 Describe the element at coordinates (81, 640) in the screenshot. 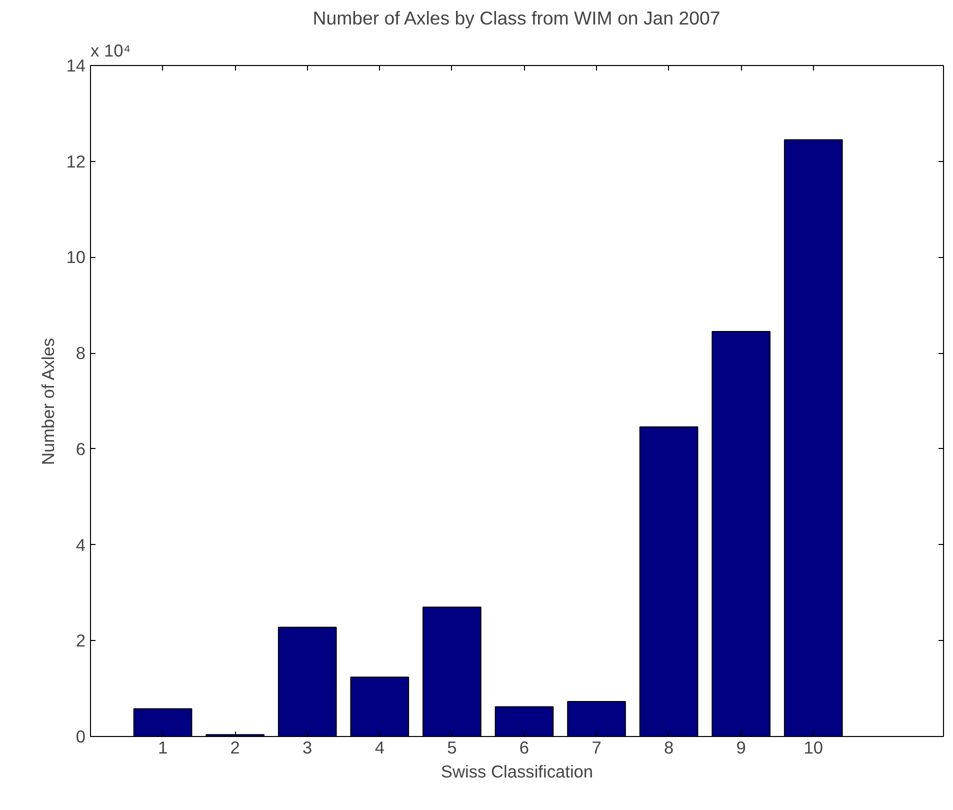

I see `y-tick-label: 2` at that location.